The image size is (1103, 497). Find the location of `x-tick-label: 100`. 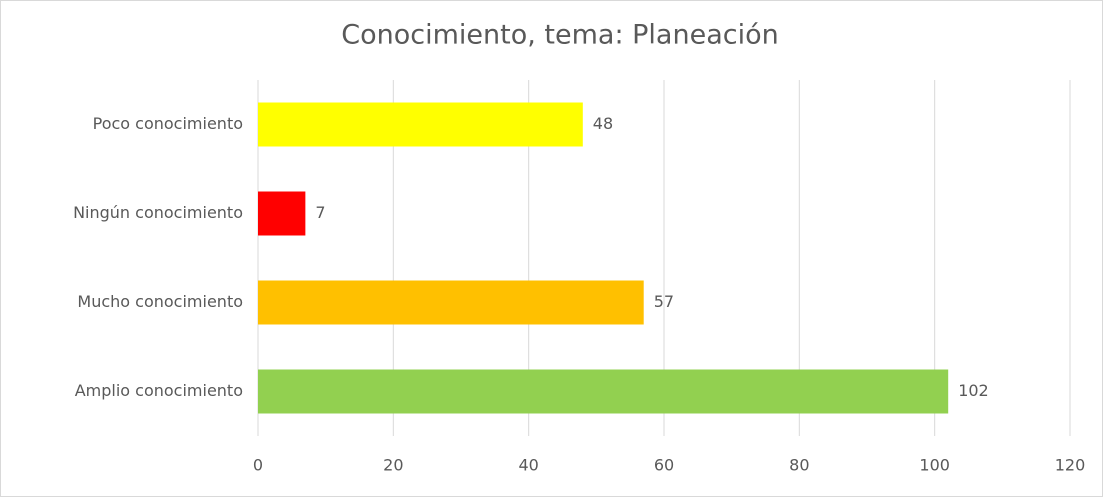

x-tick-label: 100 is located at coordinates (934, 465).